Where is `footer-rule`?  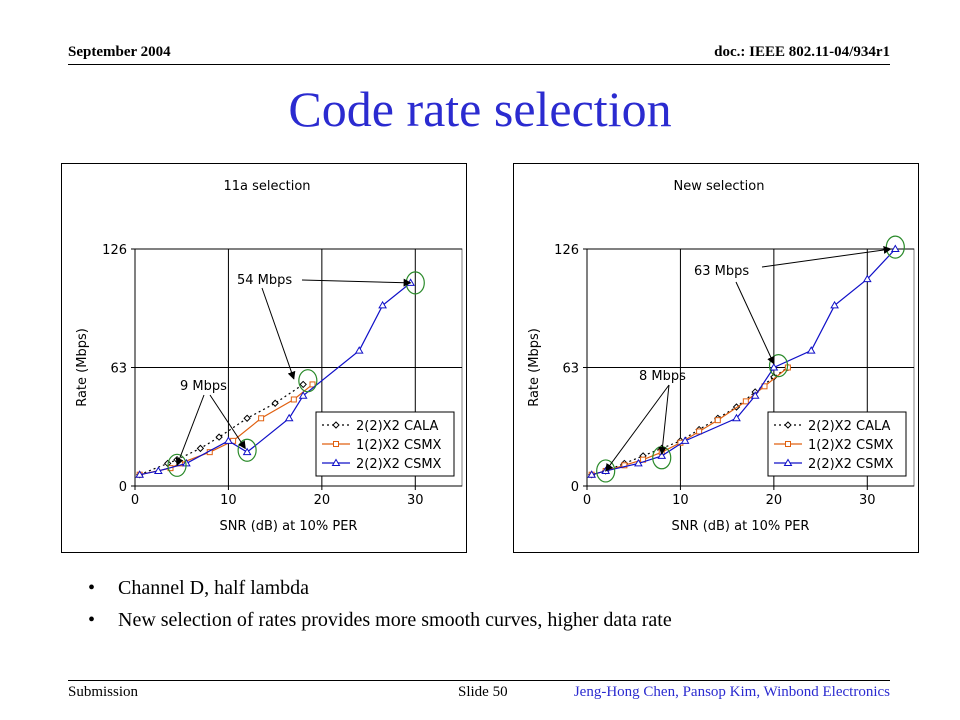
footer-rule is located at coordinates (479, 680).